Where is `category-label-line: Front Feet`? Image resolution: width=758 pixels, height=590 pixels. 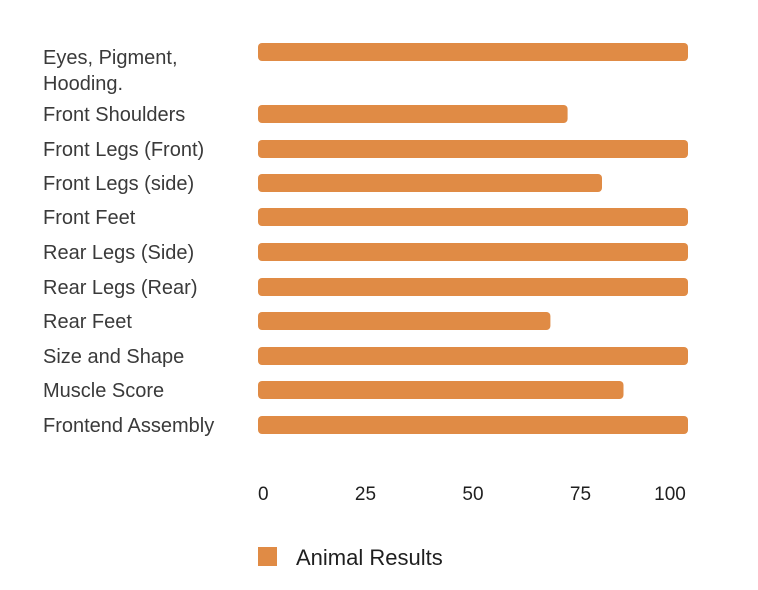
category-label-line: Front Feet is located at coordinates (89, 218).